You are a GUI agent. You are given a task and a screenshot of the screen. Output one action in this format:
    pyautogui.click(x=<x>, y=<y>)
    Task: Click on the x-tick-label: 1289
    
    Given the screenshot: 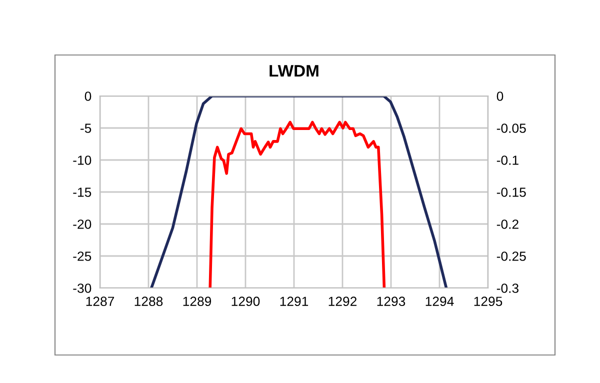 What is the action you would take?
    pyautogui.click(x=197, y=301)
    